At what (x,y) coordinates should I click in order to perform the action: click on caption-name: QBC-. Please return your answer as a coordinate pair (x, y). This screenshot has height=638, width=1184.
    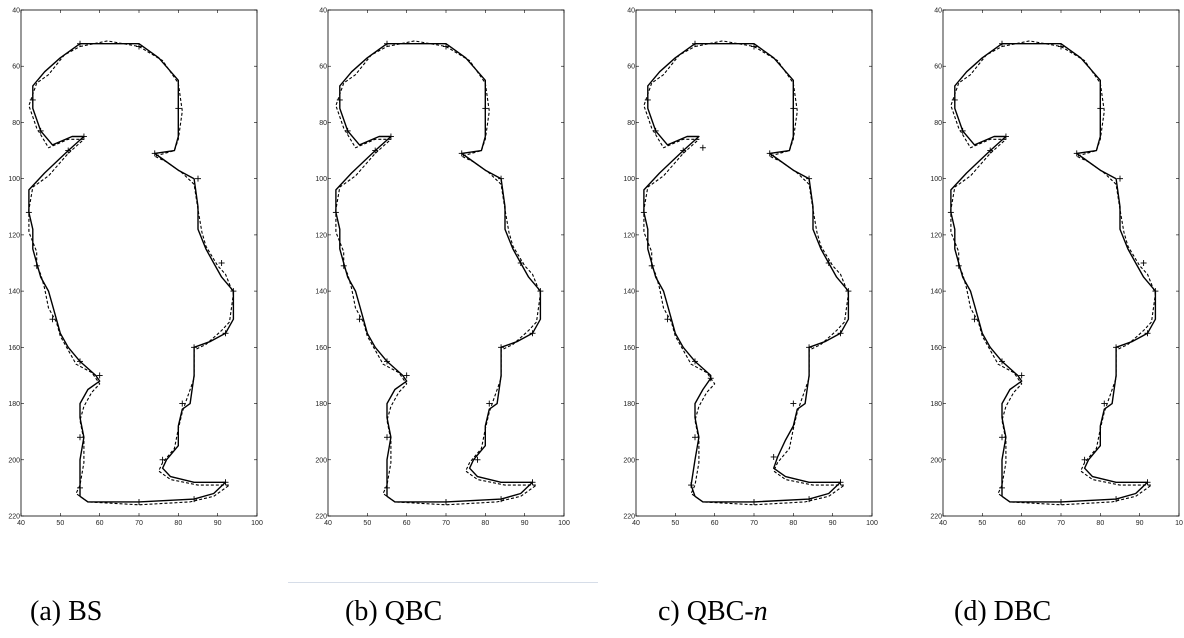
    Looking at the image, I should click on (720, 611).